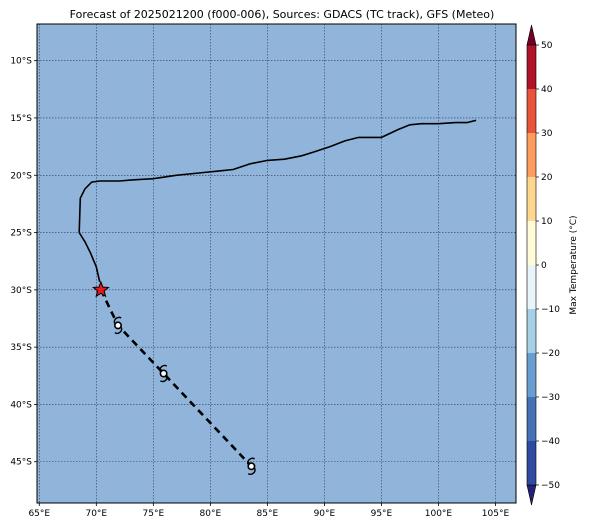  I want to click on colorbar-tick-label: −20, so click(550, 354).